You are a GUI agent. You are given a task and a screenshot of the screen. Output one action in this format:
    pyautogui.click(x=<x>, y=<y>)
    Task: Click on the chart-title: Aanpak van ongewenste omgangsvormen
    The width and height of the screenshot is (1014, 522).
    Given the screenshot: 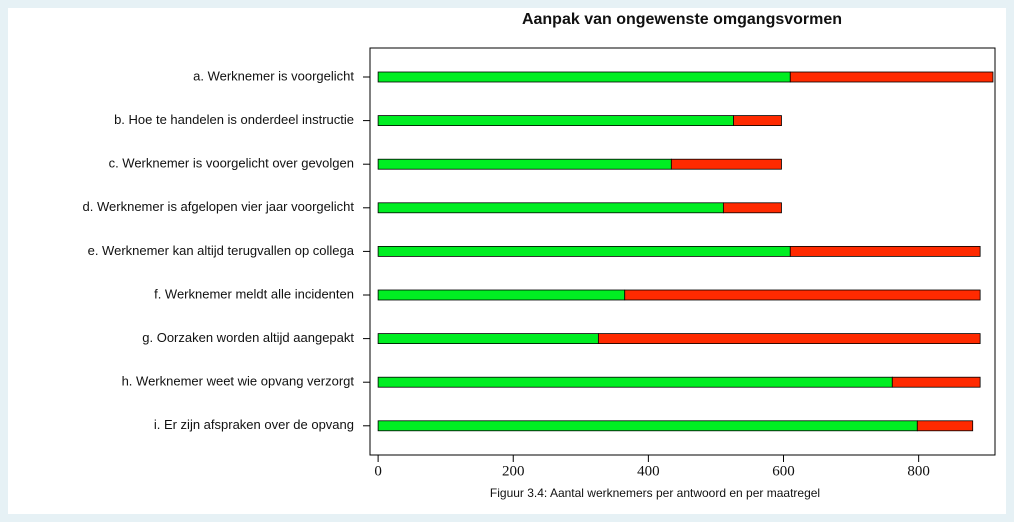 What is the action you would take?
    pyautogui.click(x=682, y=19)
    